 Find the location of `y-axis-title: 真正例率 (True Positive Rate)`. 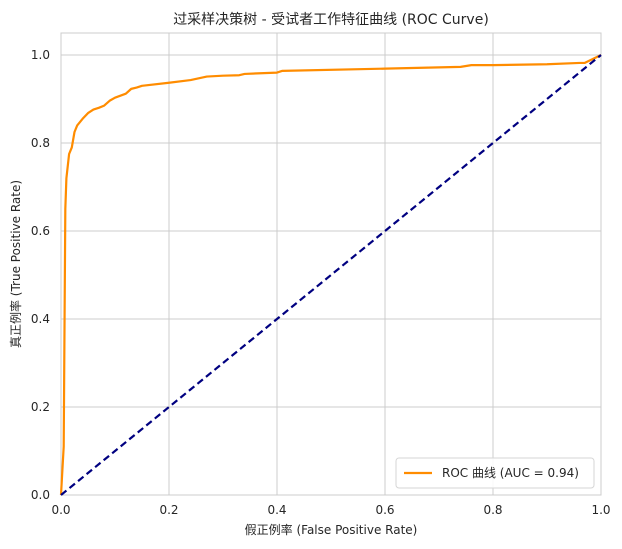

y-axis-title: 真正例率 (True Positive Rate) is located at coordinates (15, 264).